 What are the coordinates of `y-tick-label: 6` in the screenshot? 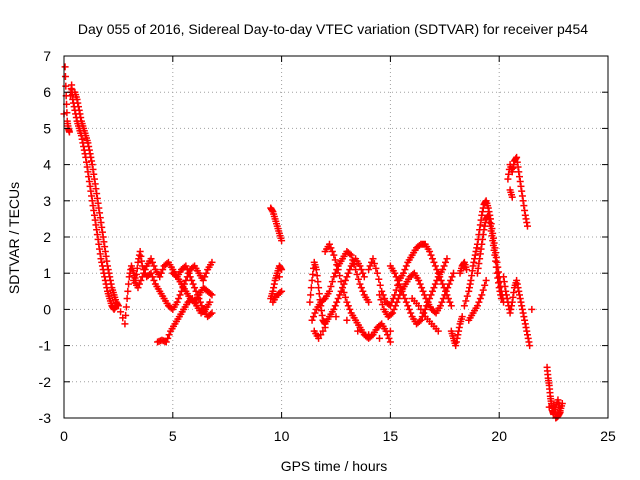 It's located at (47, 92).